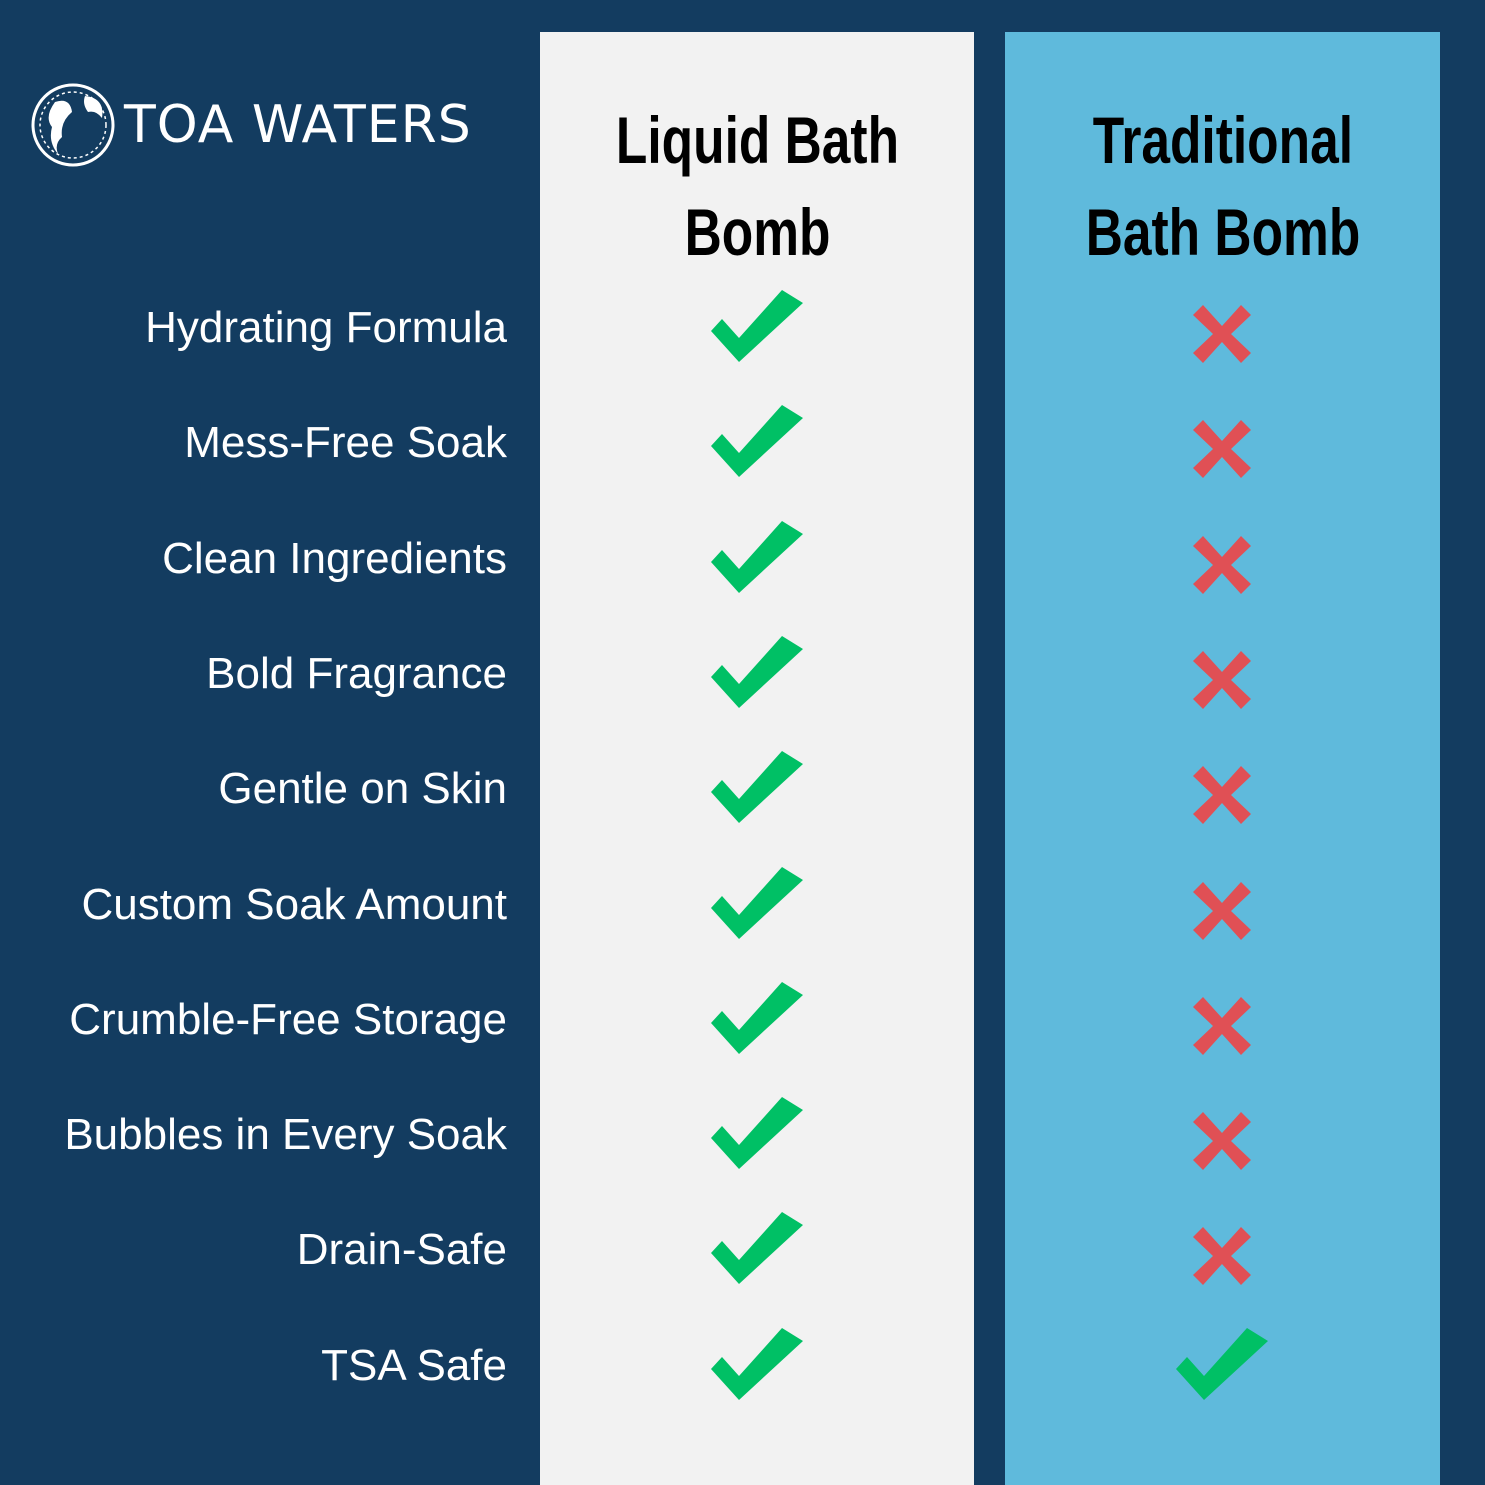  I want to click on feature-label: Clean Ingredients, so click(334, 558).